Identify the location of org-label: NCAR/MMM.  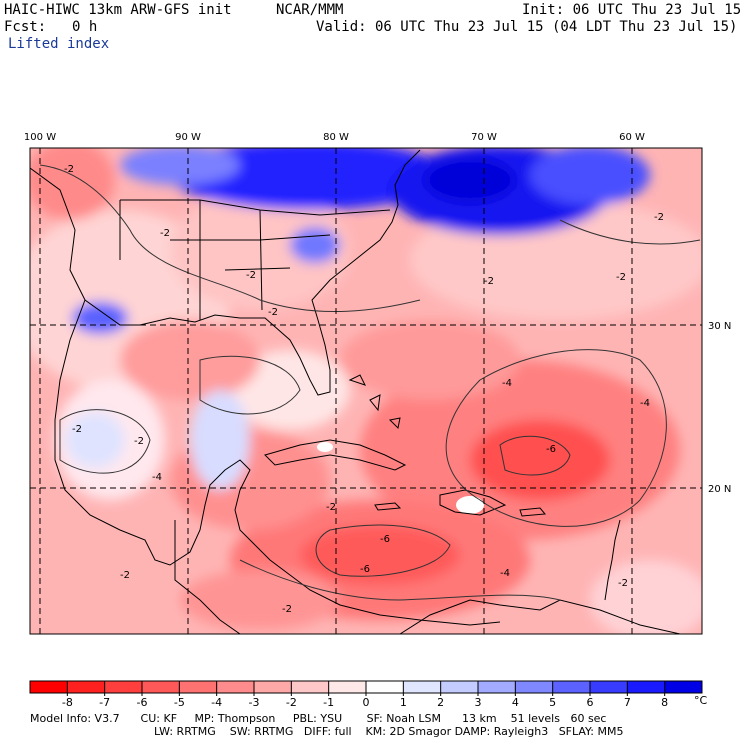
(310, 10).